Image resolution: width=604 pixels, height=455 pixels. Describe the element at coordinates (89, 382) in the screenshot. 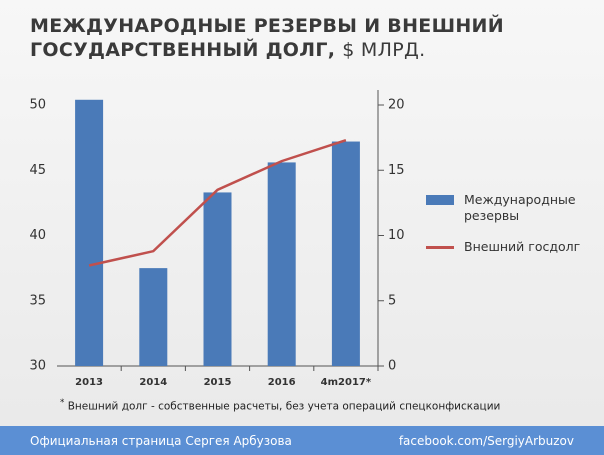

I see `x-tick-label: 2013` at that location.